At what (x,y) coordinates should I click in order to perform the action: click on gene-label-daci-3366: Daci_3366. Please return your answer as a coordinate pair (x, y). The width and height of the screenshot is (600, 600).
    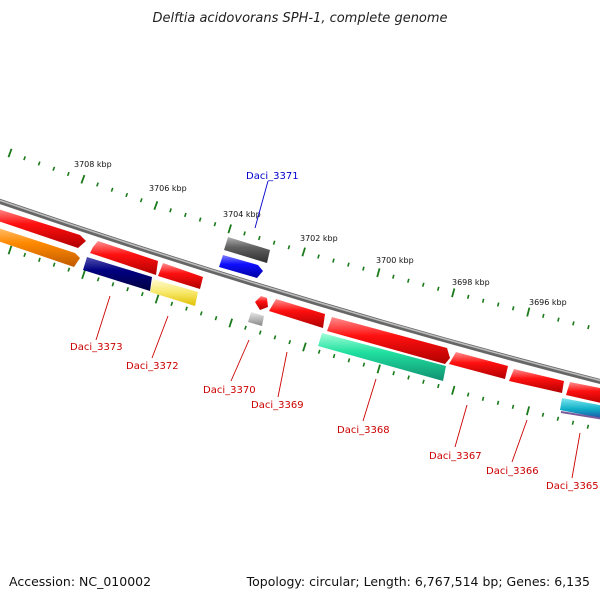
    Looking at the image, I should click on (512, 471).